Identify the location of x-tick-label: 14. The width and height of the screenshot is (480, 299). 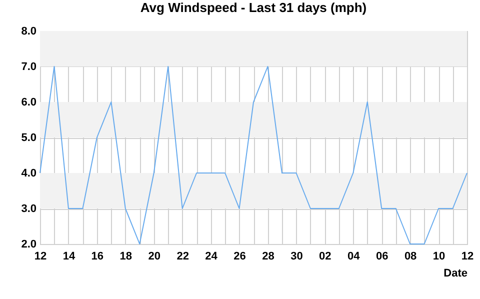
(69, 256).